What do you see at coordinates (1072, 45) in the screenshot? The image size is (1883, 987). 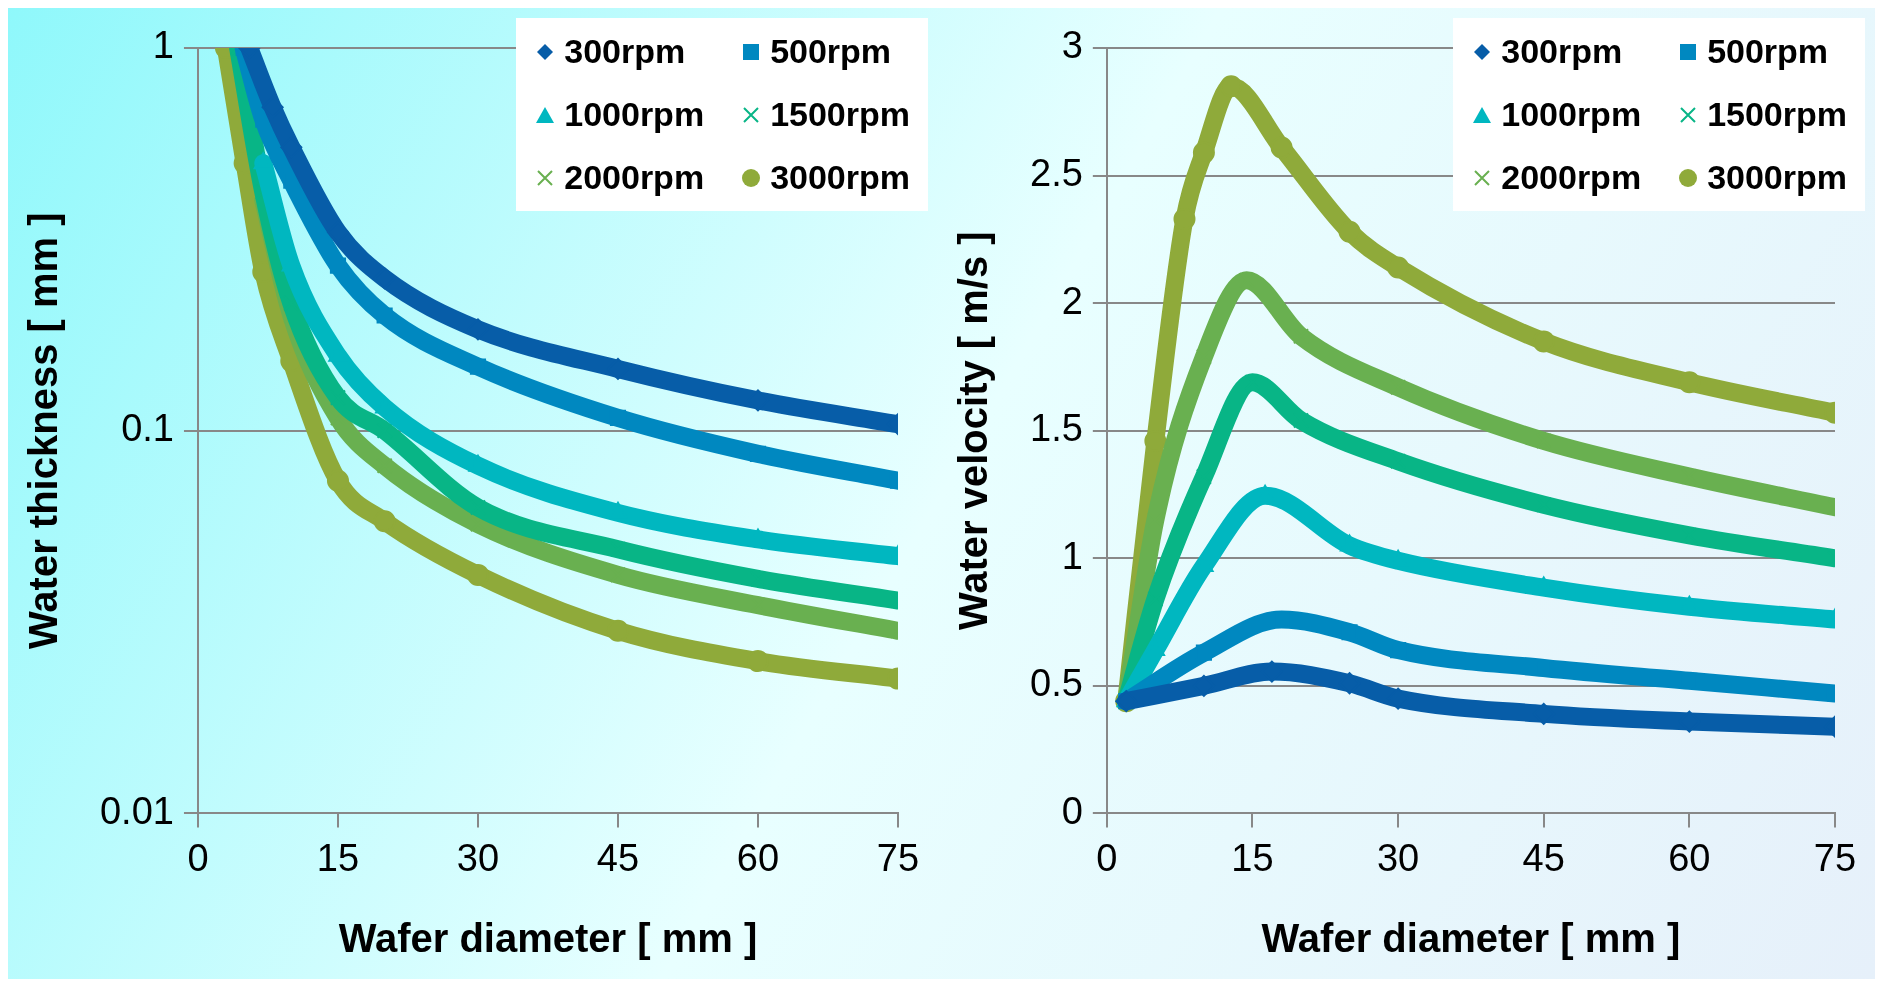 I see `y-tick-label: 3` at bounding box center [1072, 45].